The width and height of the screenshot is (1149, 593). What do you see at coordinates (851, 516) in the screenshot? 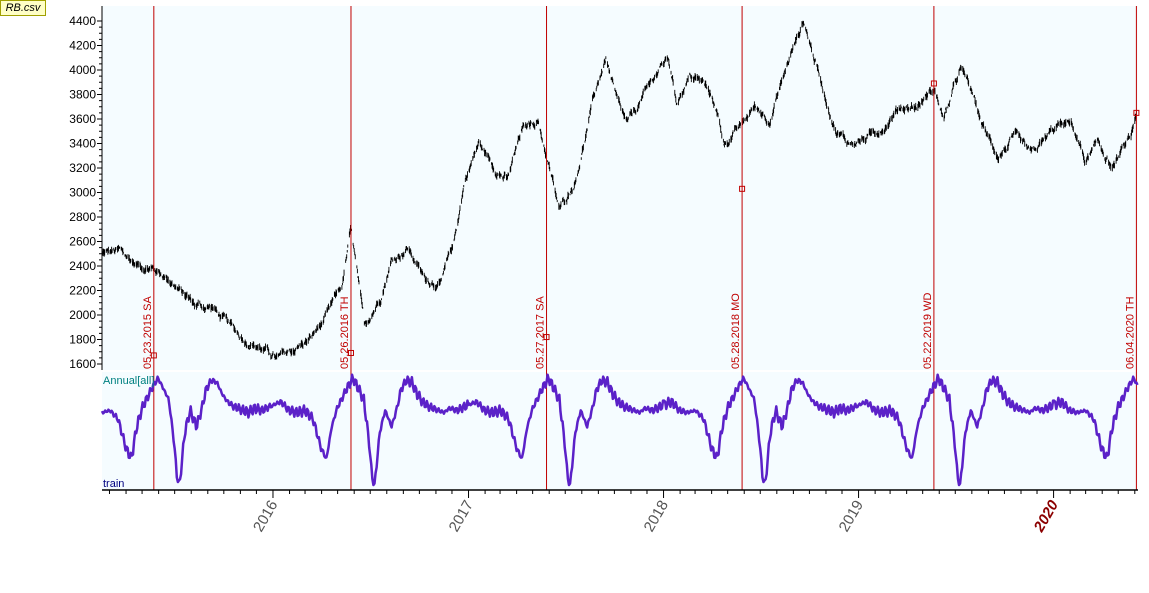
I see `x-tick-label: 2019` at bounding box center [851, 516].